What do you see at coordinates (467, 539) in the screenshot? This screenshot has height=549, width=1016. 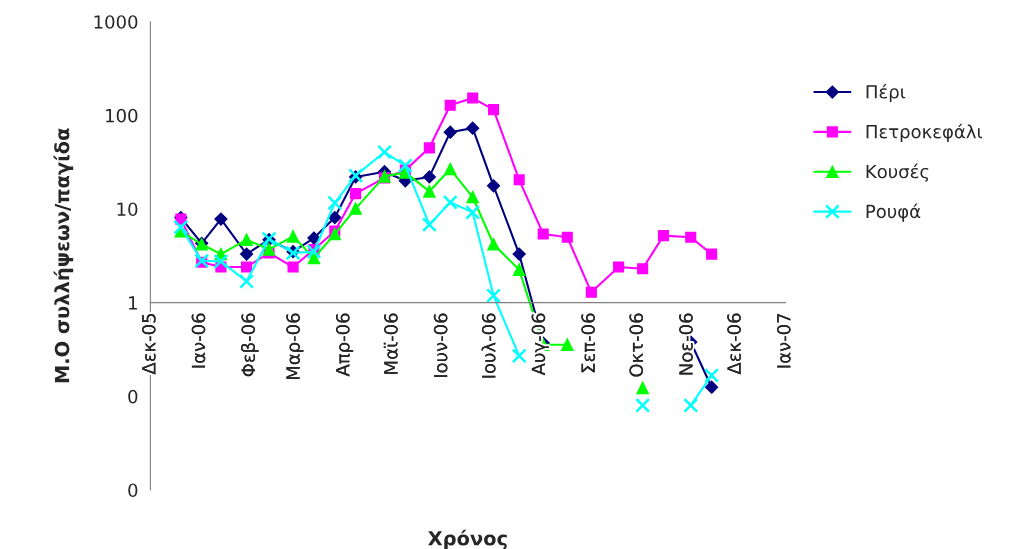 I see `x-axis-title: Χρόνος` at bounding box center [467, 539].